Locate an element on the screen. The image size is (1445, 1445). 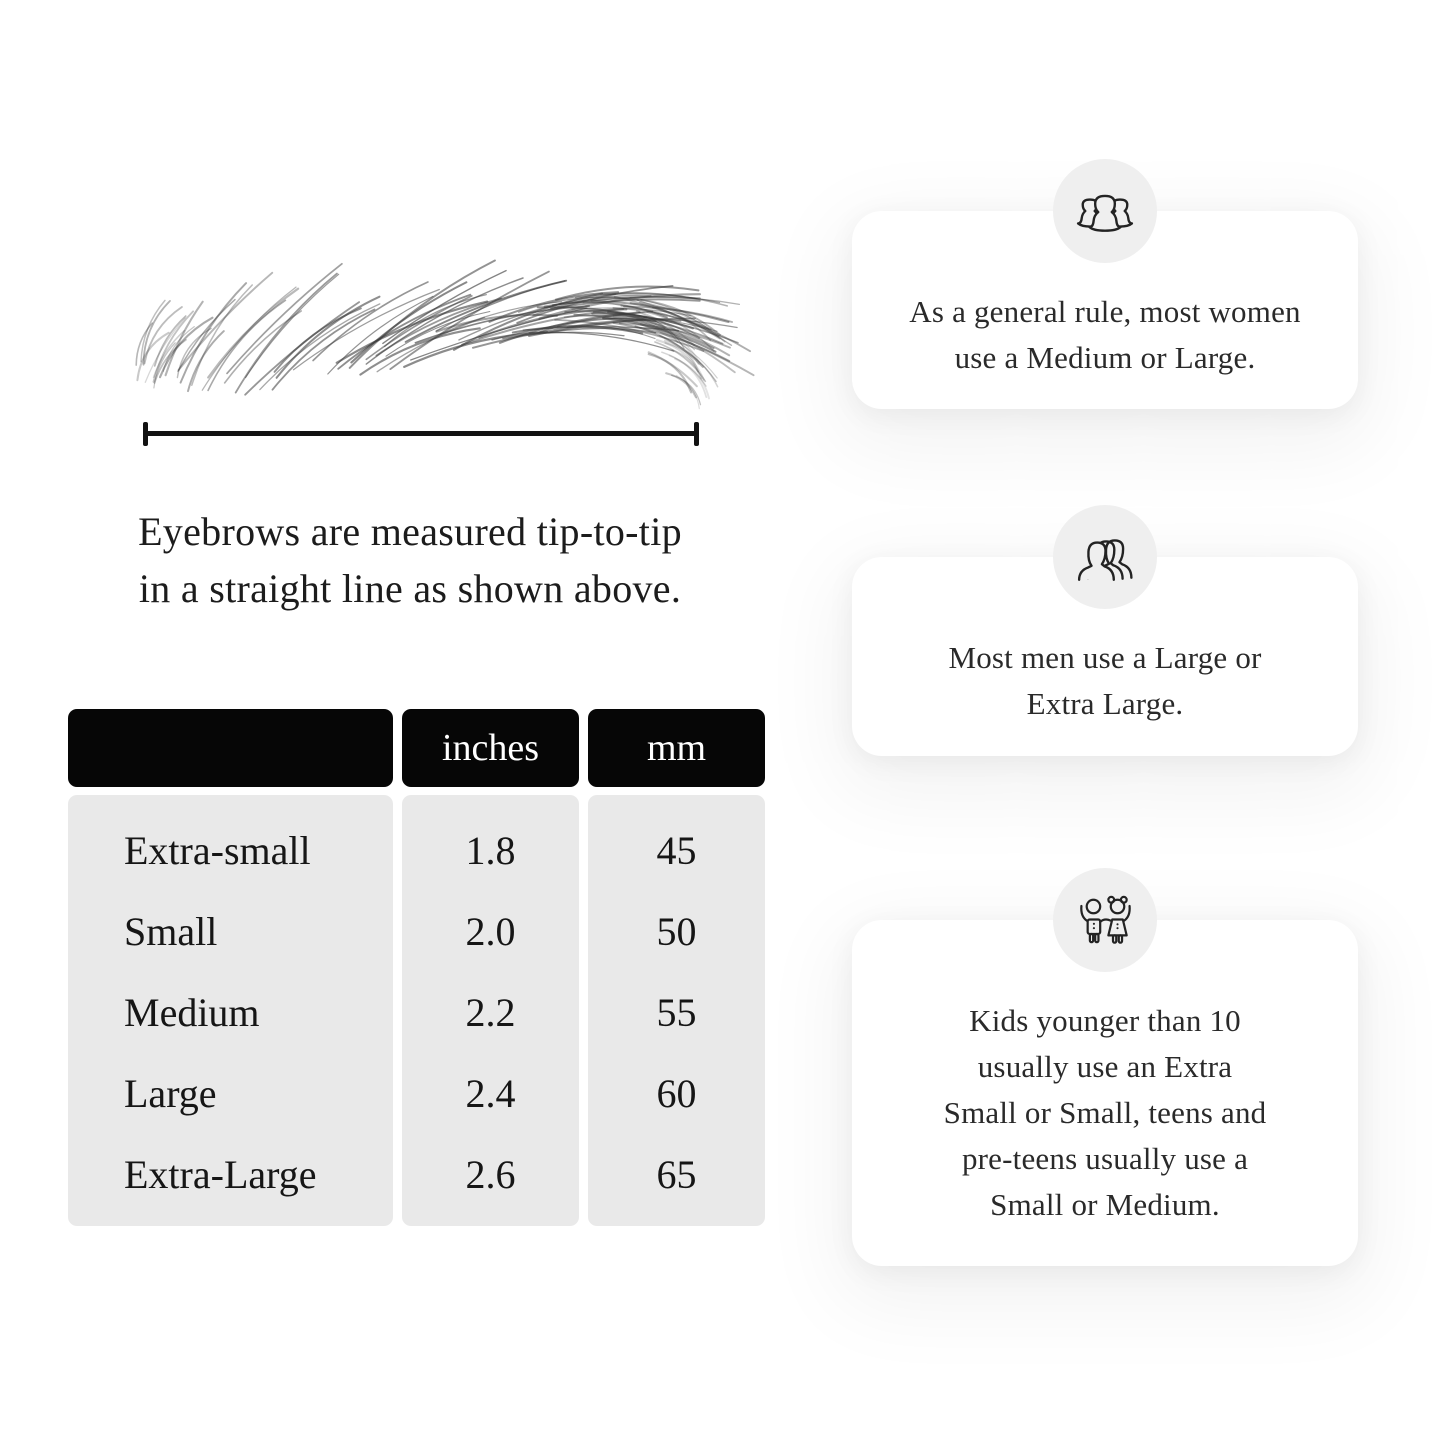
women-group-icon is located at coordinates (1105, 213).